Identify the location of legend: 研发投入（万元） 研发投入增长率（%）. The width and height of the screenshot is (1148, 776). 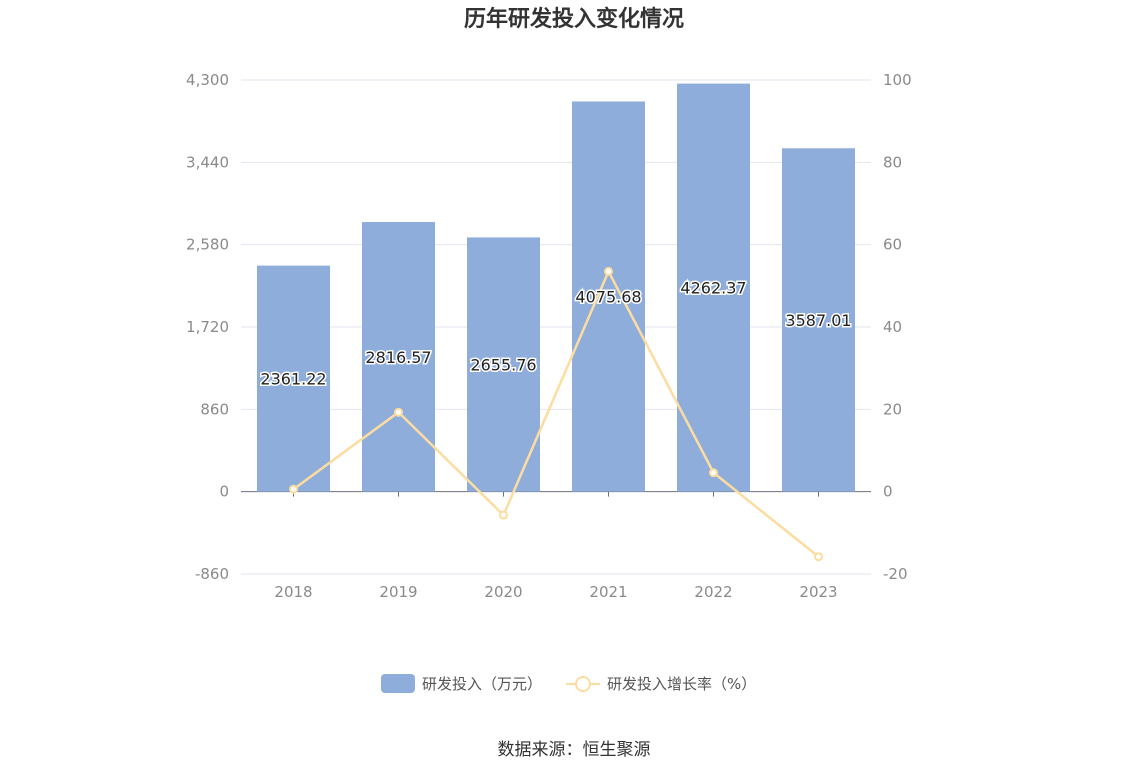
(568, 683).